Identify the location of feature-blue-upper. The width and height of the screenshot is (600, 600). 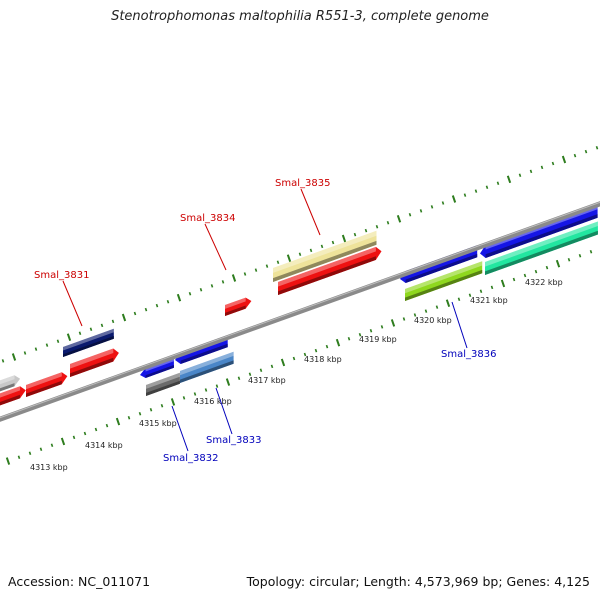
(157, 367).